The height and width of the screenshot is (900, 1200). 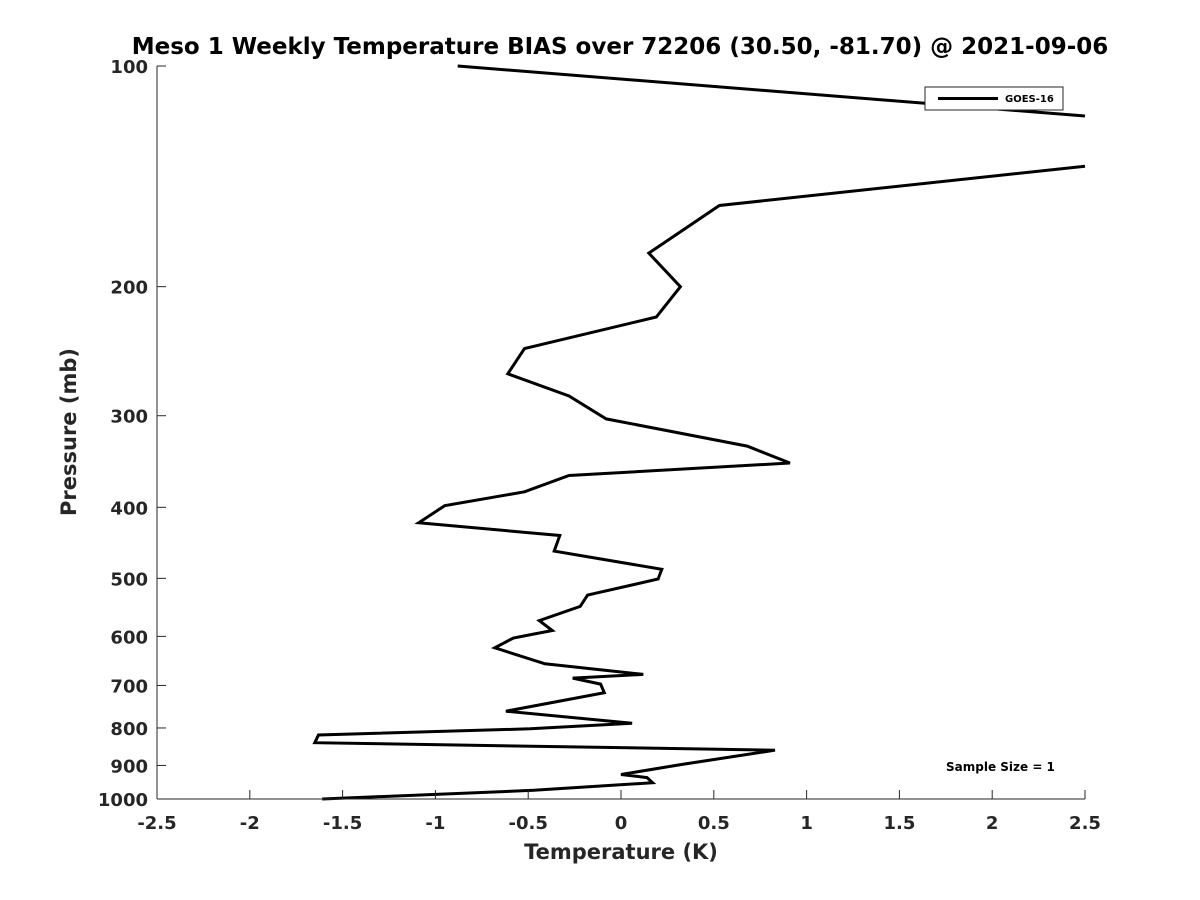 What do you see at coordinates (132, 434) in the screenshot?
I see `y-ticks: 100 200 300 400 500 600 700 800 900 1000` at bounding box center [132, 434].